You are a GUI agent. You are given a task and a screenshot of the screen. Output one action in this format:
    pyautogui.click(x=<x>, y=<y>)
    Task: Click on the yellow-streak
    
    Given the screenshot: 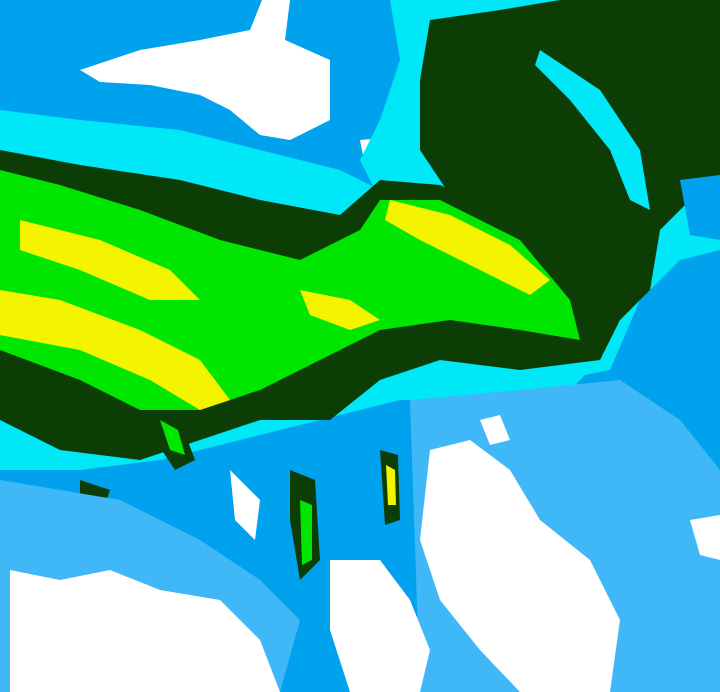 What is the action you would take?
    pyautogui.click(x=391, y=485)
    